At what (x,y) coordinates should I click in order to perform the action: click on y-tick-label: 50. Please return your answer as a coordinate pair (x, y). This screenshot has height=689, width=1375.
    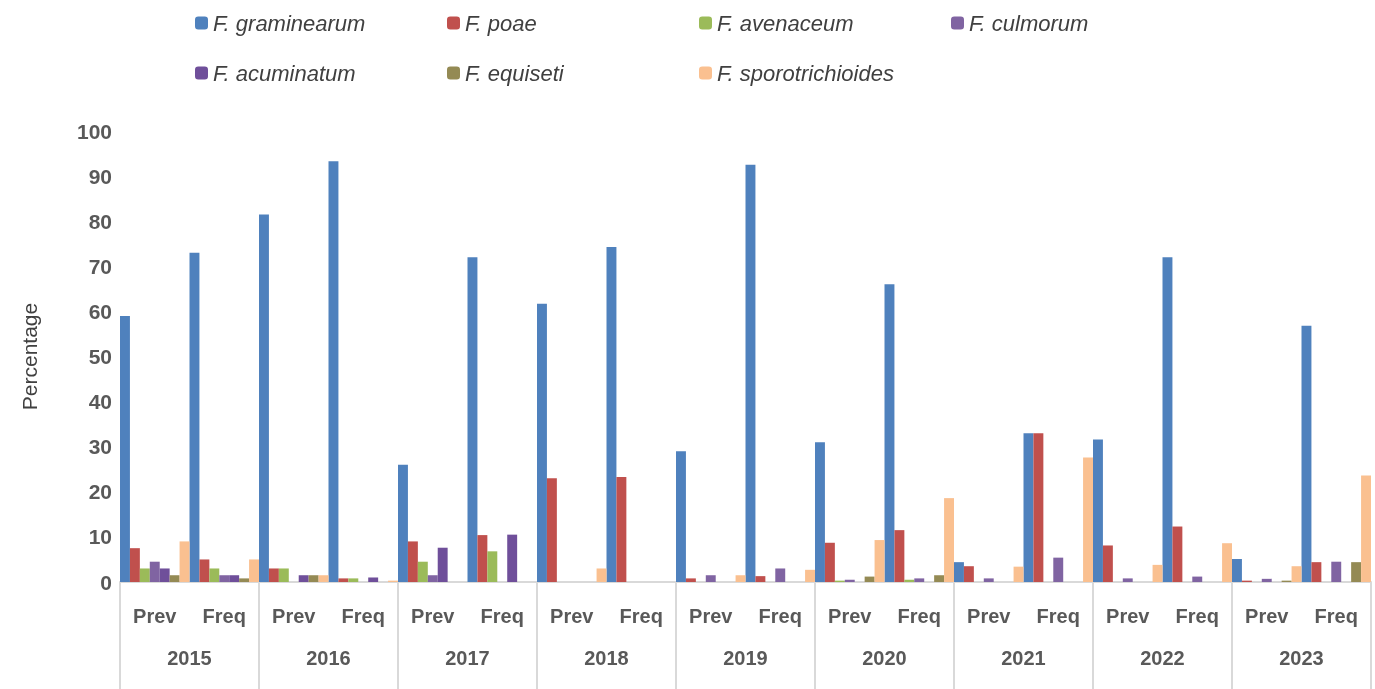
    Looking at the image, I should click on (100, 356).